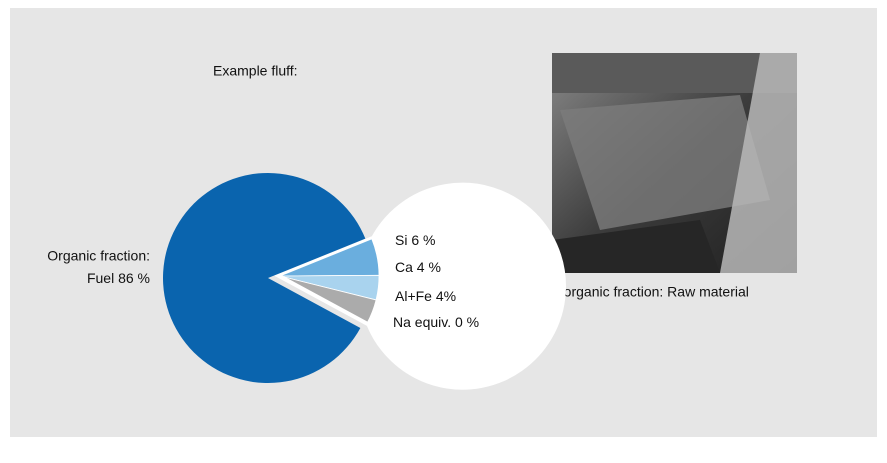 This screenshot has width=887, height=463. Describe the element at coordinates (446, 296) in the screenshot. I see `value-label: 4%` at that location.